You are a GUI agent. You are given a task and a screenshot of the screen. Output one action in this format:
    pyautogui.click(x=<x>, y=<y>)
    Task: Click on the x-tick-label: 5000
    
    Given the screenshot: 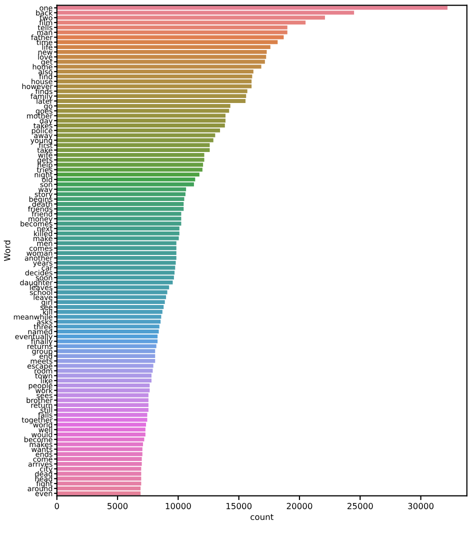 What is the action you would take?
    pyautogui.click(x=118, y=506)
    